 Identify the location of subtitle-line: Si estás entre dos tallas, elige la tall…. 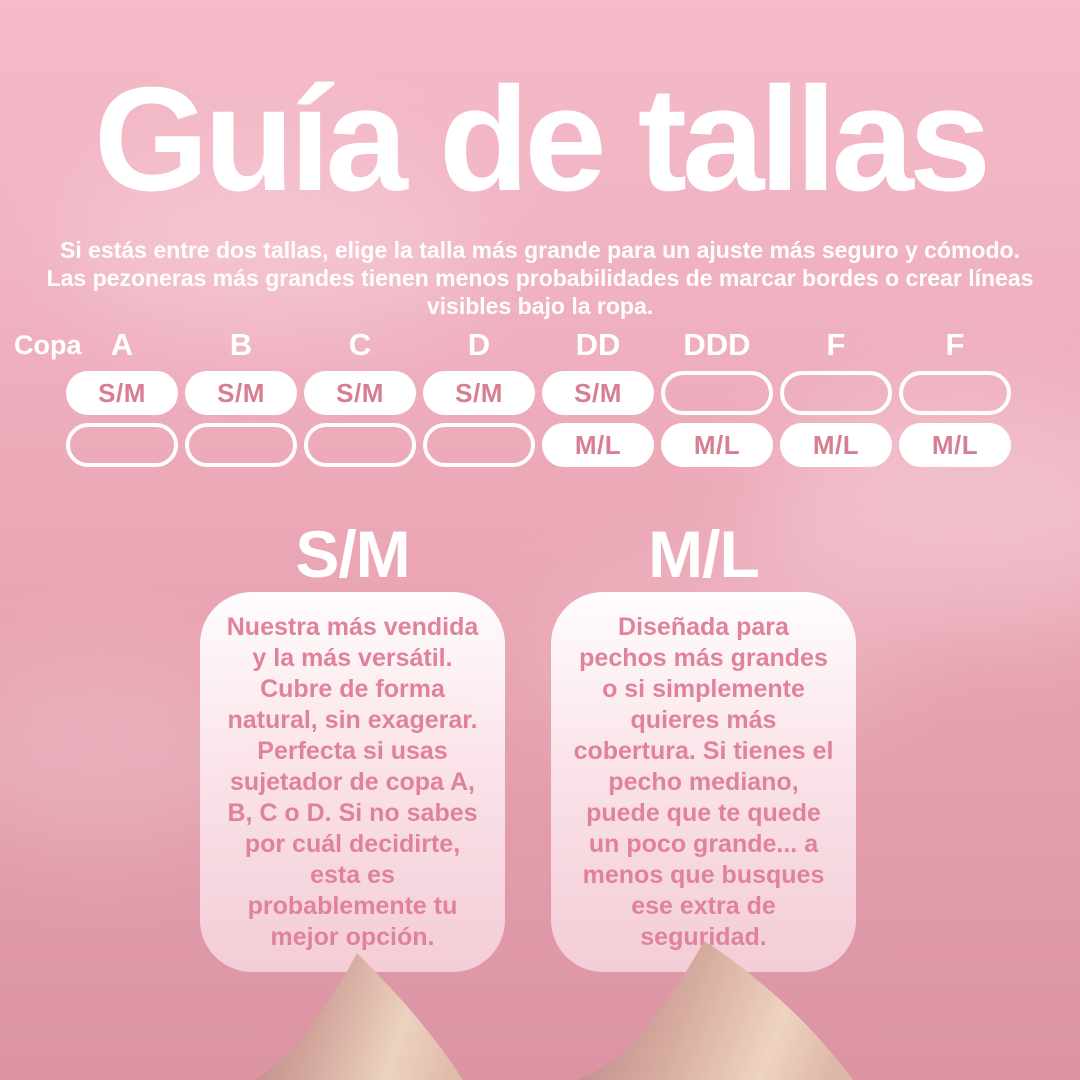
(540, 250).